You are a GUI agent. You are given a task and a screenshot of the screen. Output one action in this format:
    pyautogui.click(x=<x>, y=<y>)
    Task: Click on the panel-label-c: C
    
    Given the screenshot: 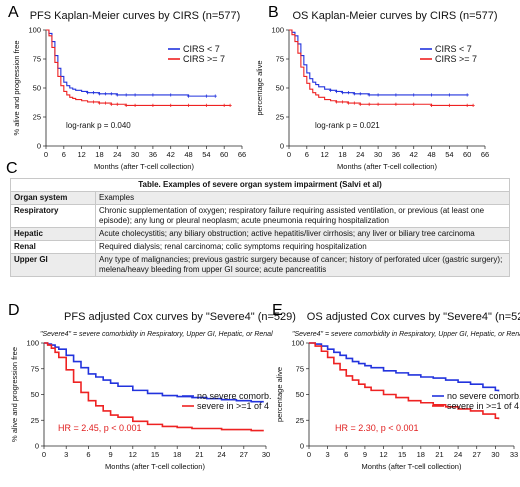 What is the action you would take?
    pyautogui.click(x=12, y=168)
    